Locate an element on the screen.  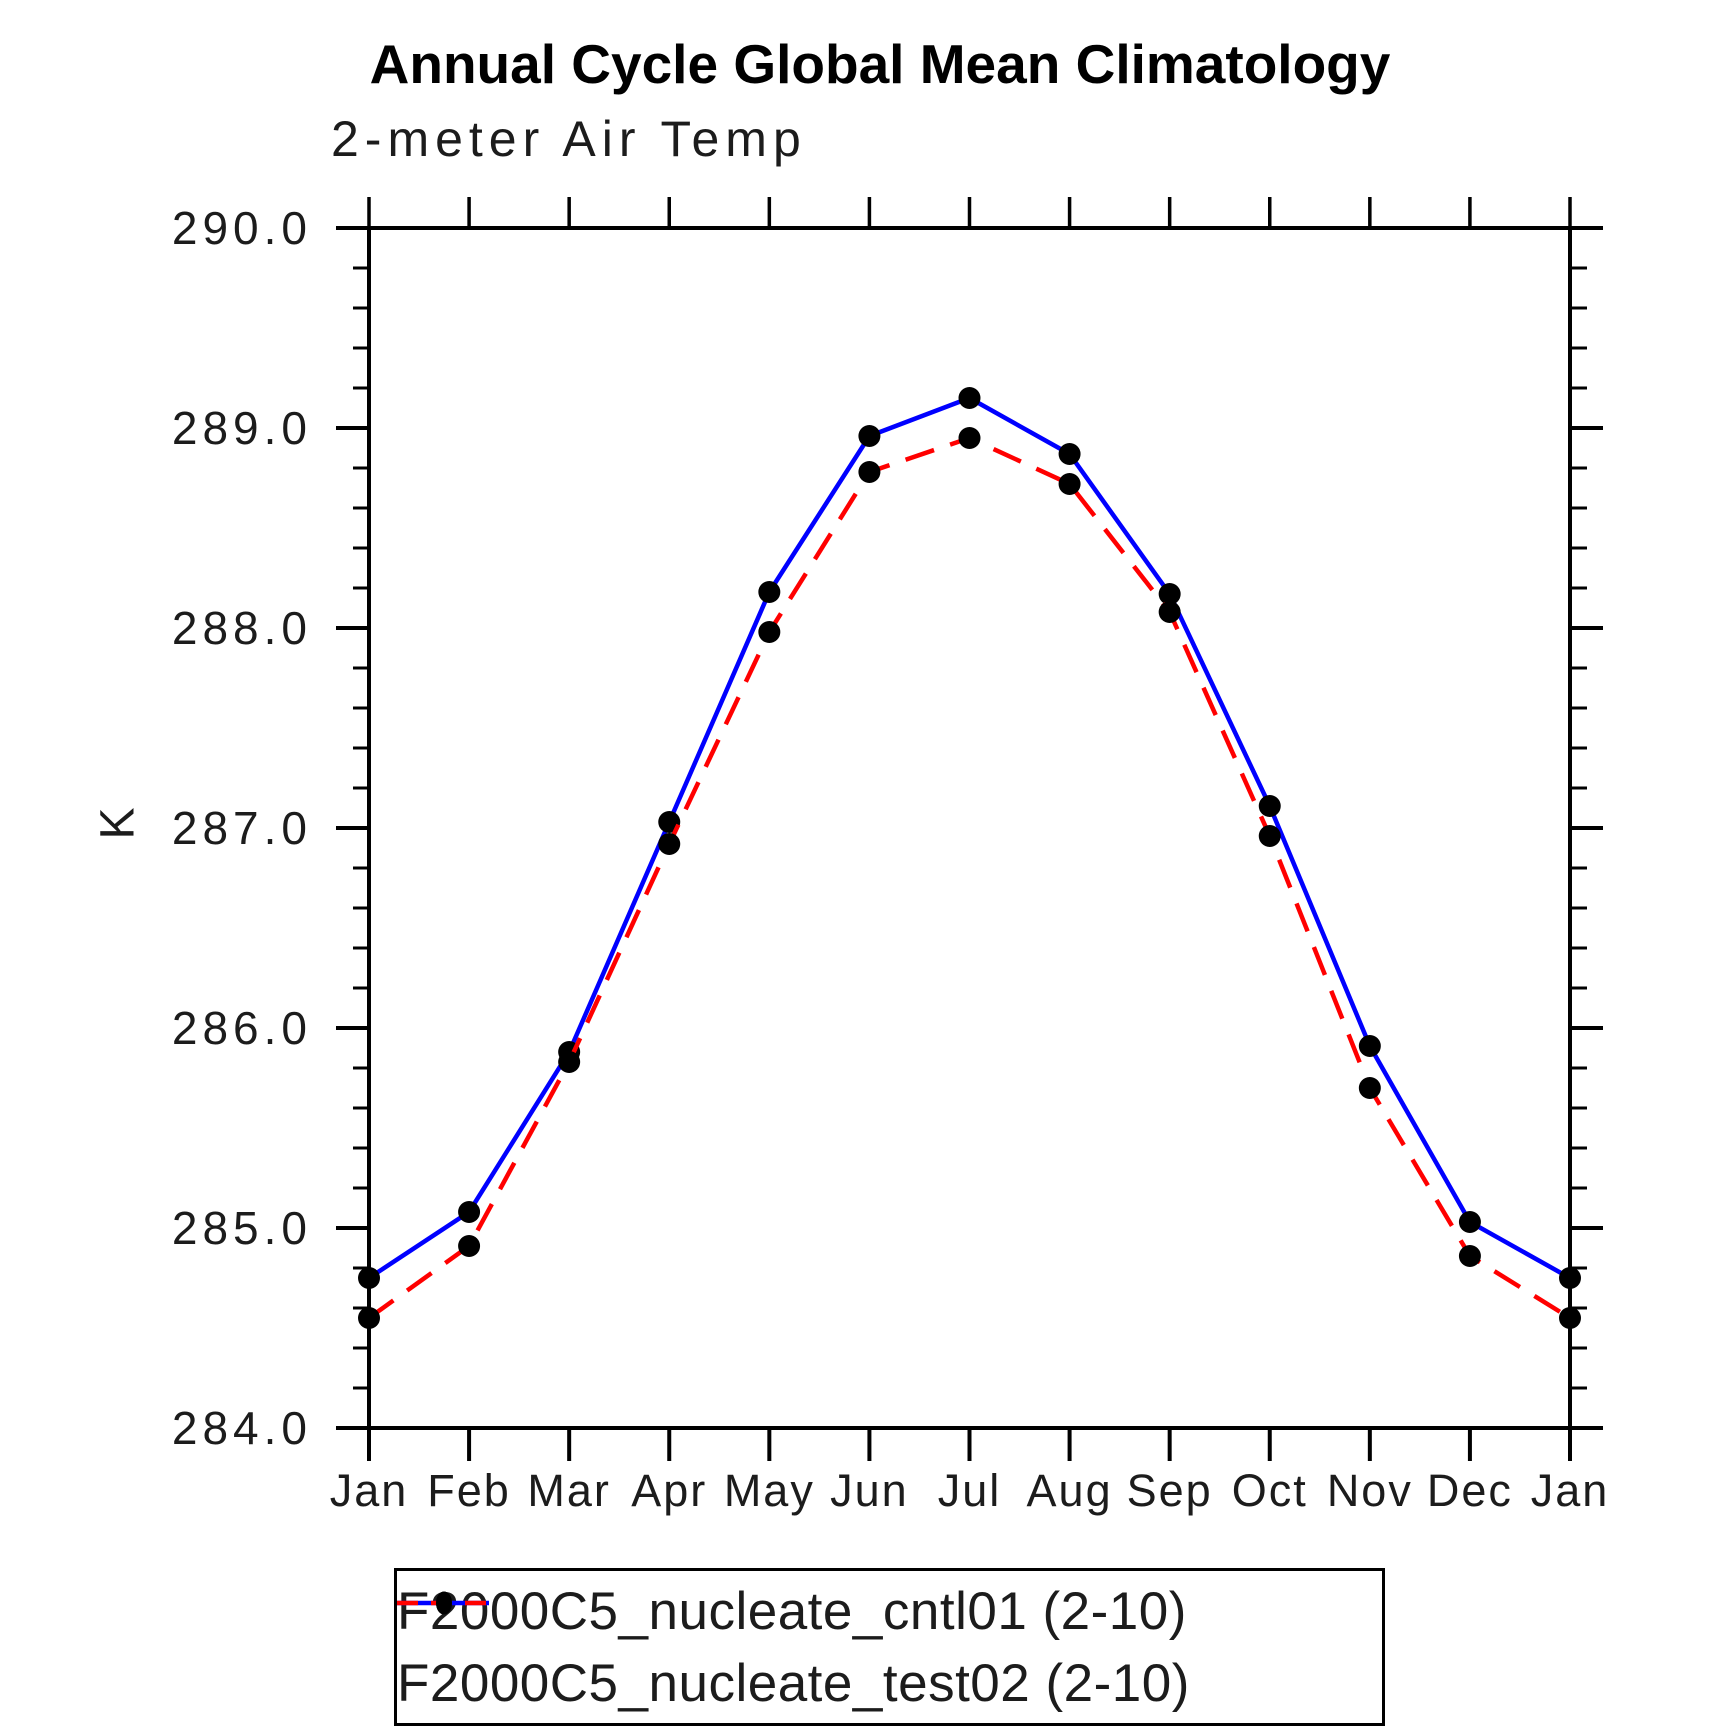
y-tick-label: 287.0 is located at coordinates (242, 828).